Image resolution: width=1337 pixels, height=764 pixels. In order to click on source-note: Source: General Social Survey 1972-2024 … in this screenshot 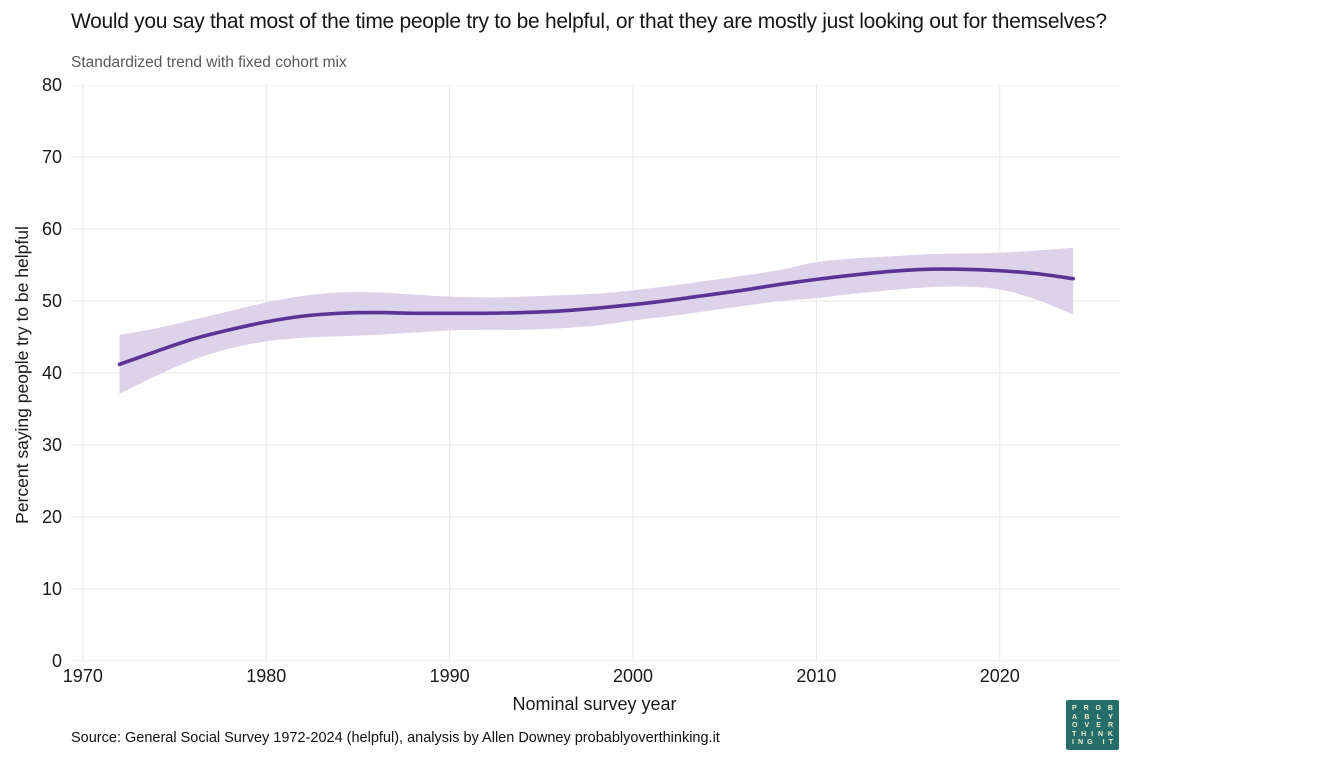, I will do `click(395, 738)`.